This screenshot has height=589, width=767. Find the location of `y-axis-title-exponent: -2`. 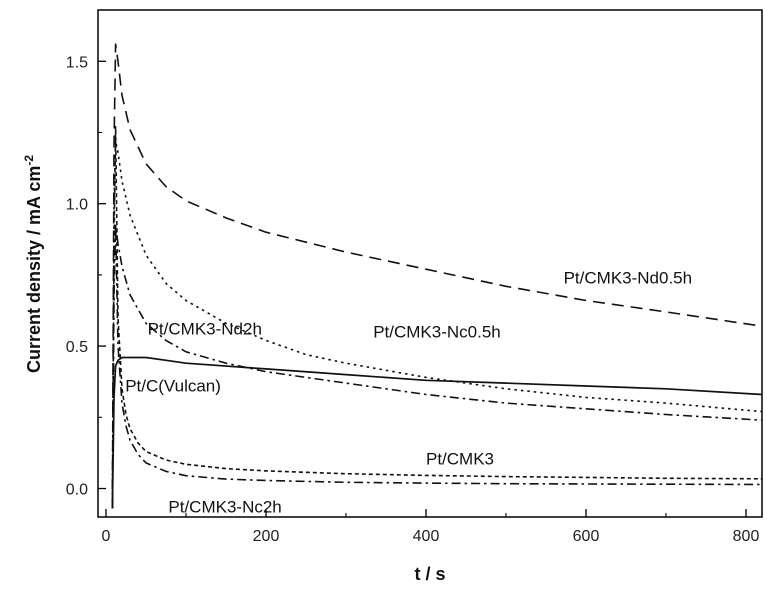

y-axis-title-exponent: -2 is located at coordinates (29, 160).